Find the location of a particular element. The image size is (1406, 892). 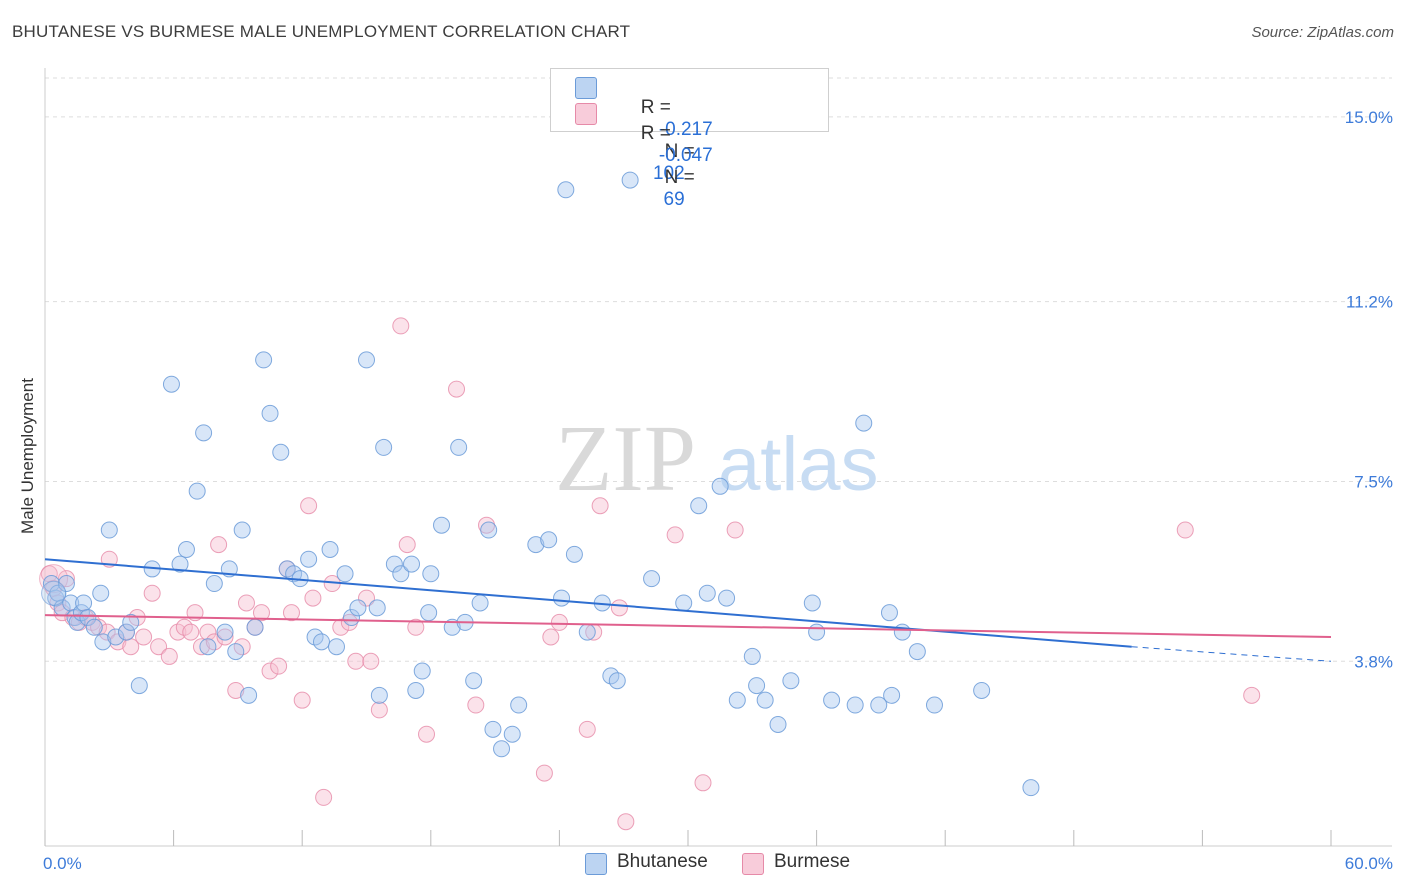

x-tick-label: 60.0% is located at coordinates (1369, 863).